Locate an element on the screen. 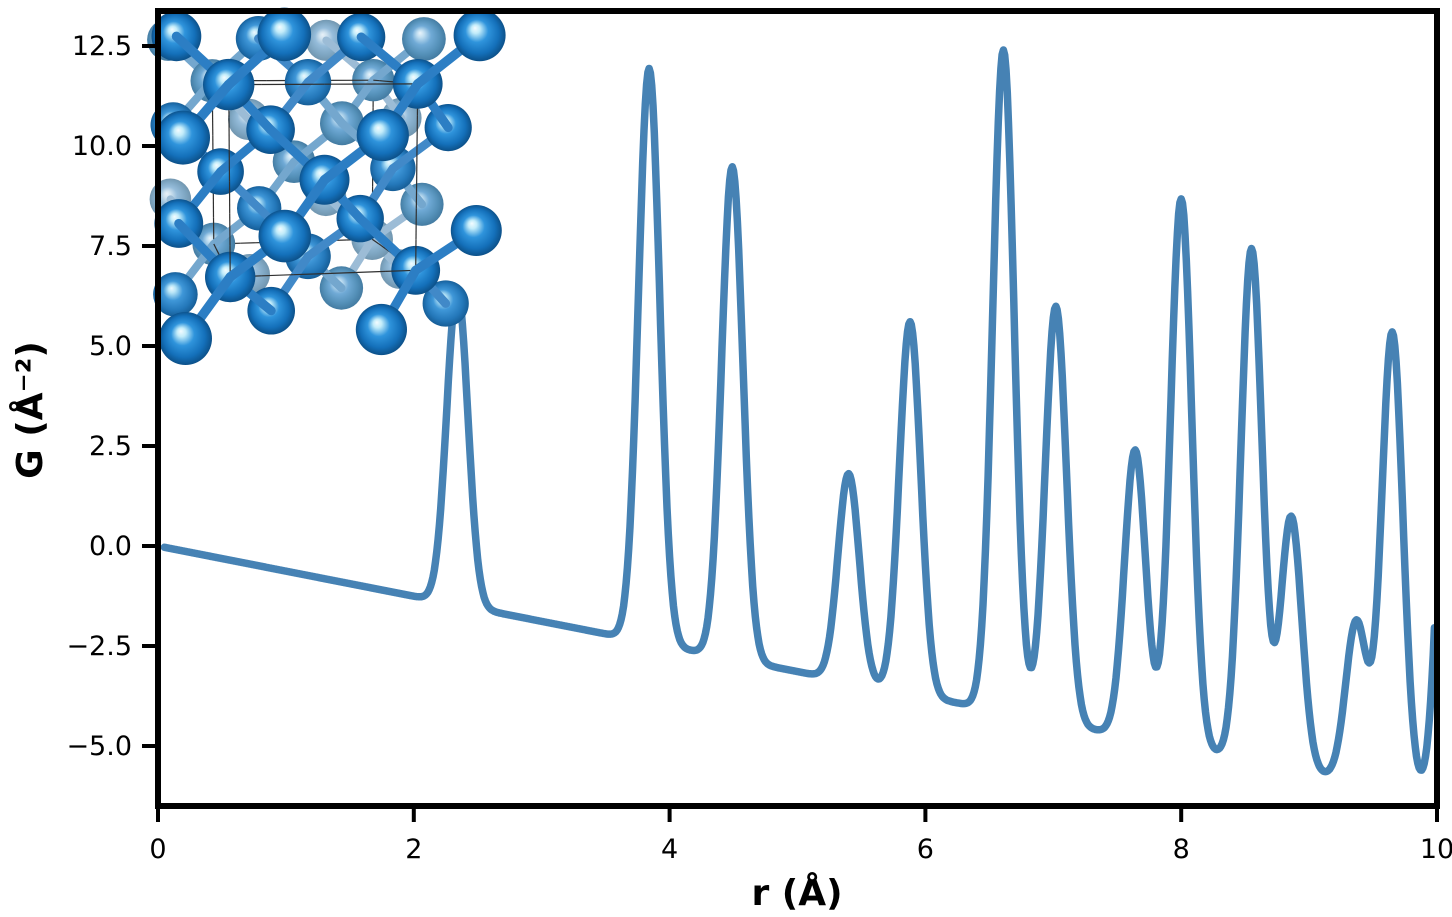 The image size is (1452, 917). y-tick-label: 10.0 is located at coordinates (102, 146).